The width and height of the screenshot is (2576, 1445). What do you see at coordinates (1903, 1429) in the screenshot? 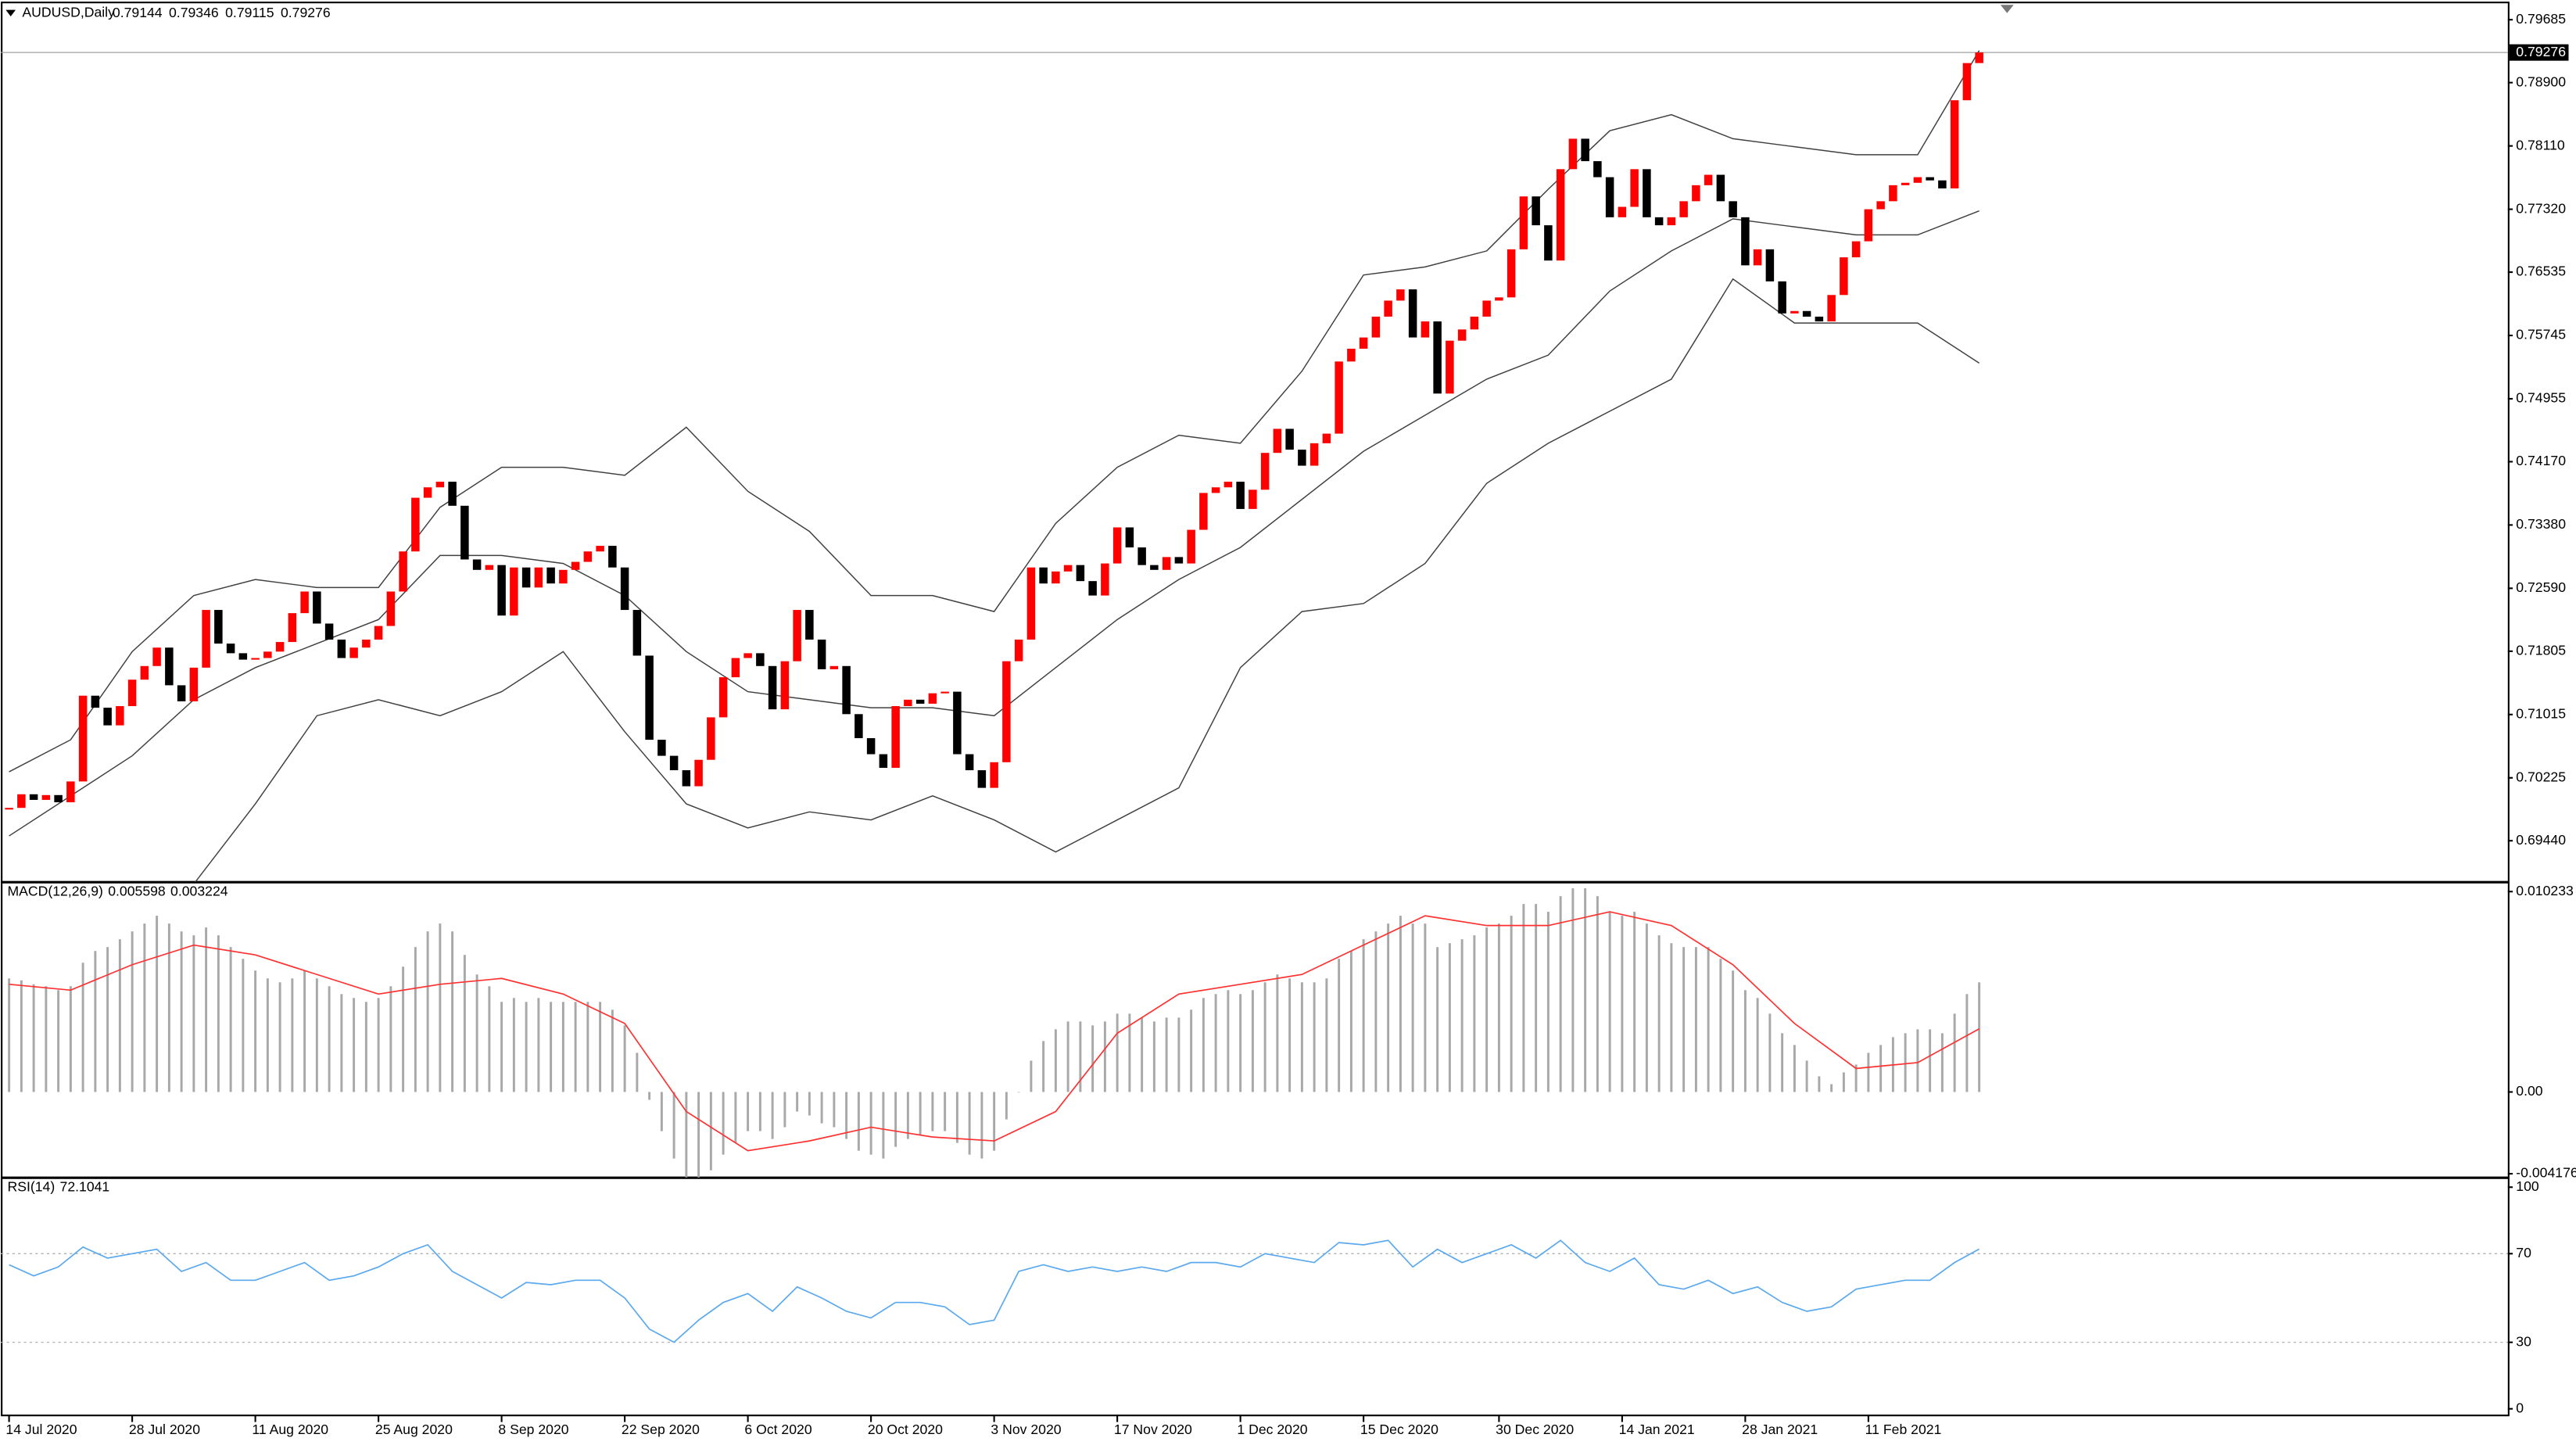
I see `x-tick-label: 11 Feb 2021` at bounding box center [1903, 1429].